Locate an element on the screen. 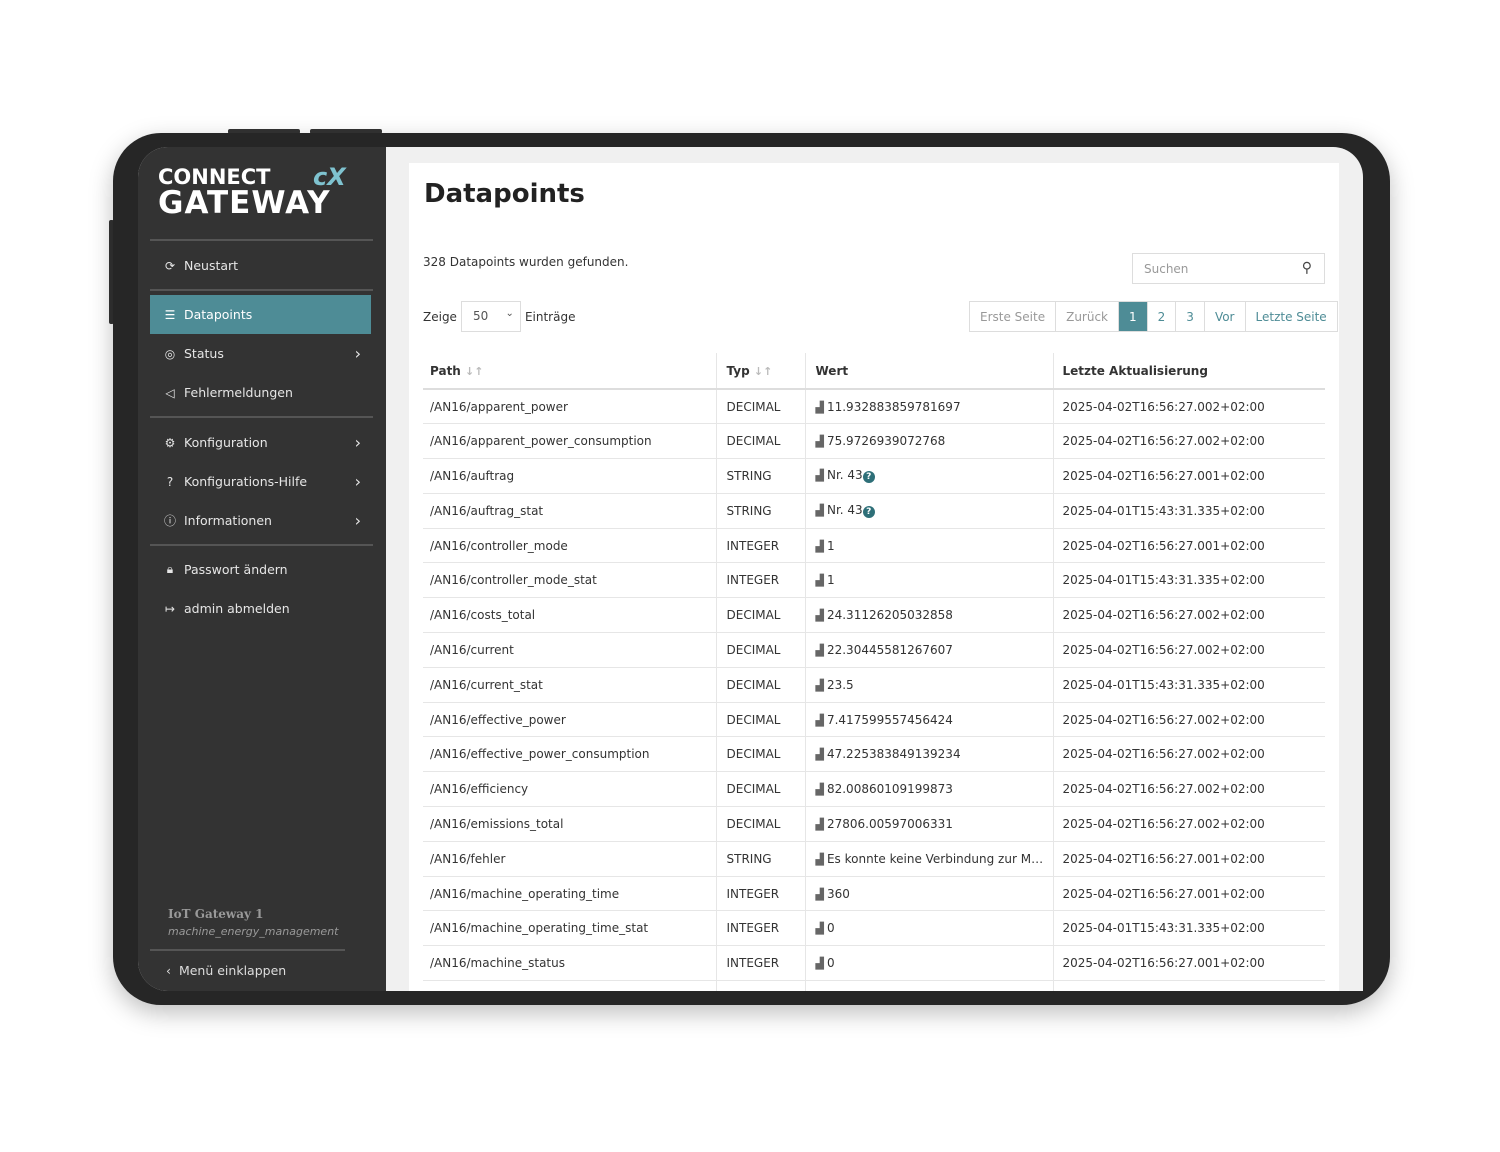  collapse-menu-button: ‹ Menü einklappen is located at coordinates (226, 970).